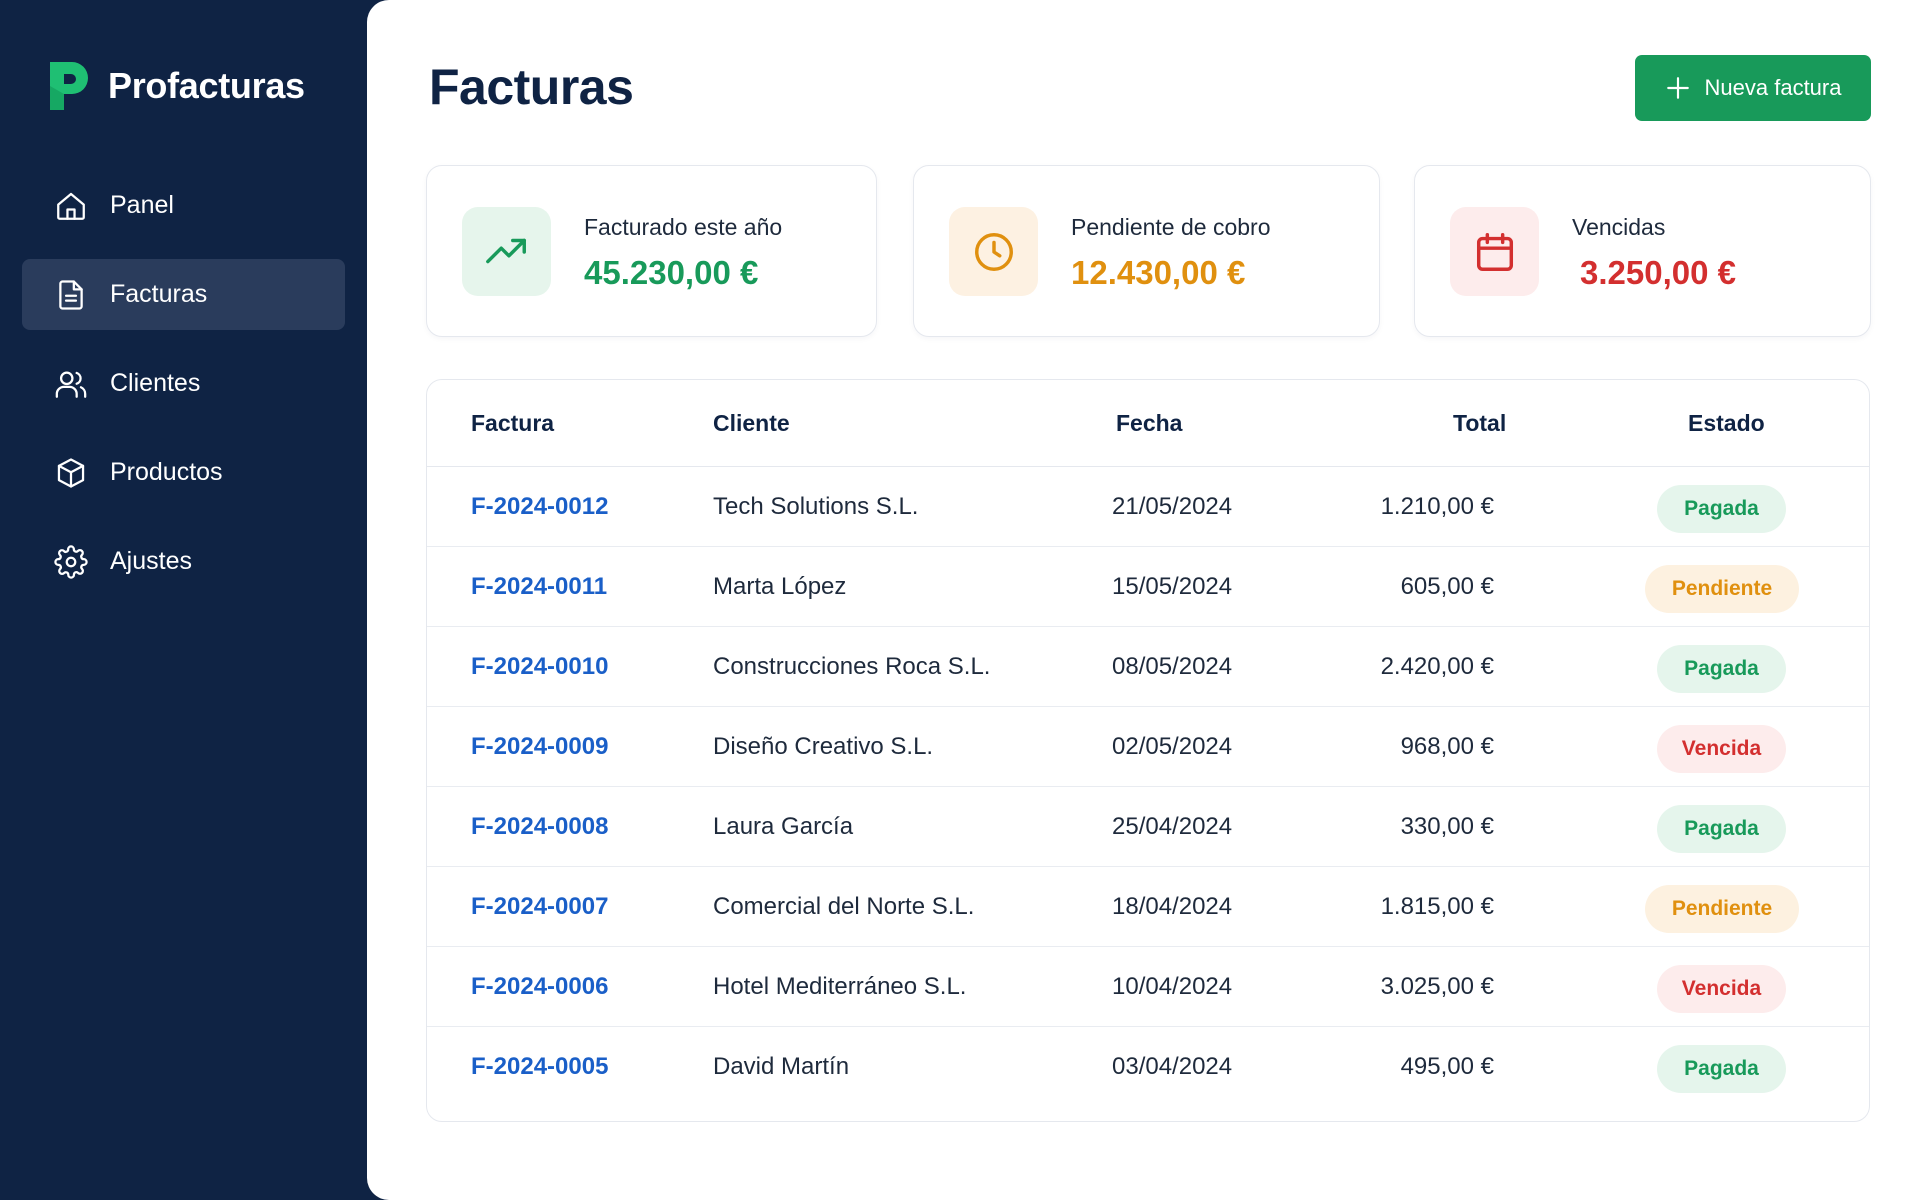 Image resolution: width=1920 pixels, height=1200 pixels. What do you see at coordinates (1437, 986) in the screenshot?
I see `invoice-total: 3.025,00 €` at bounding box center [1437, 986].